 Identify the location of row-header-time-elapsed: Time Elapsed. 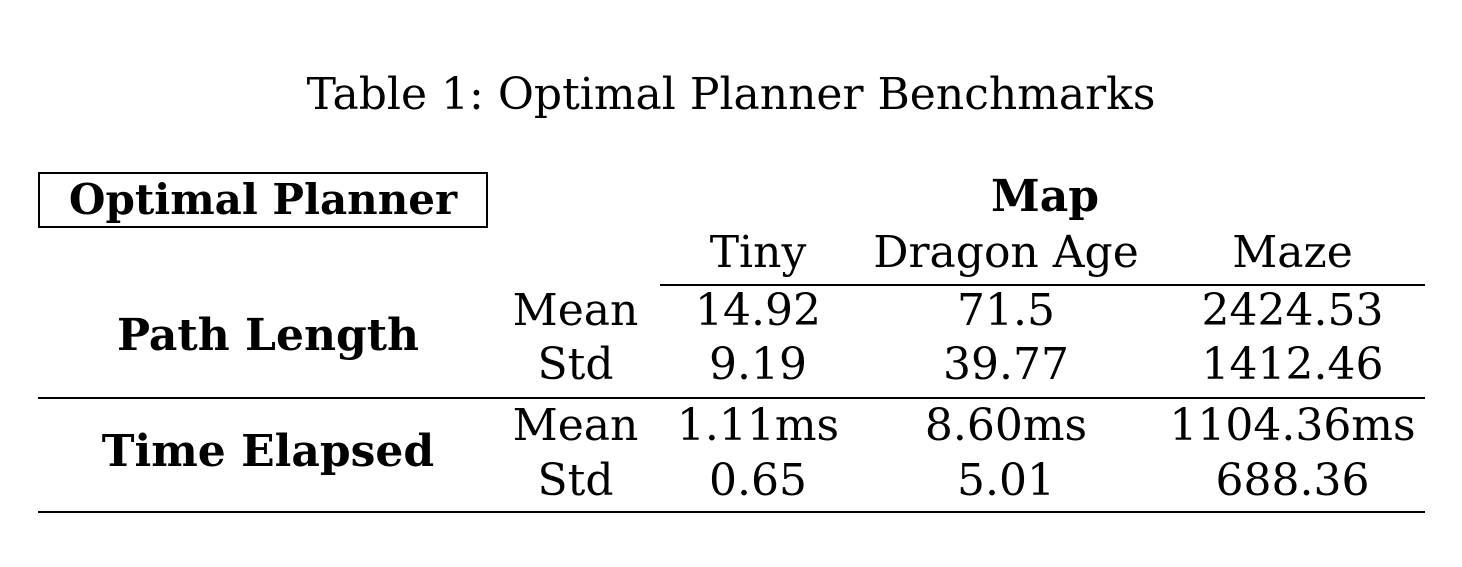
(268, 451).